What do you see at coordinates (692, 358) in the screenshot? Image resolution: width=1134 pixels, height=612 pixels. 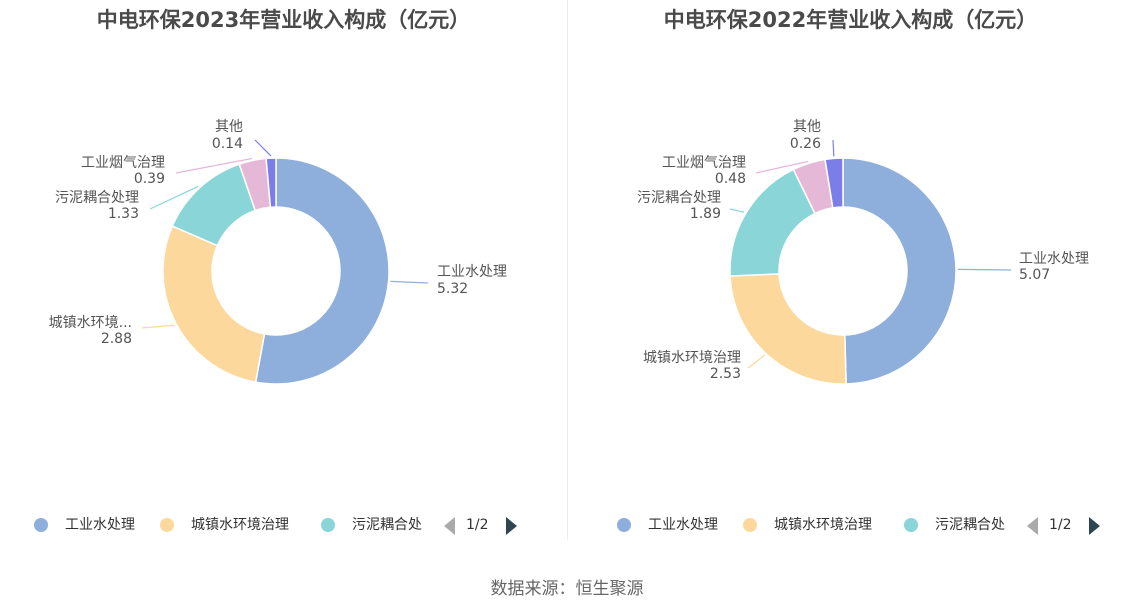 I see `slice-label-name: 城镇水环境治理` at bounding box center [692, 358].